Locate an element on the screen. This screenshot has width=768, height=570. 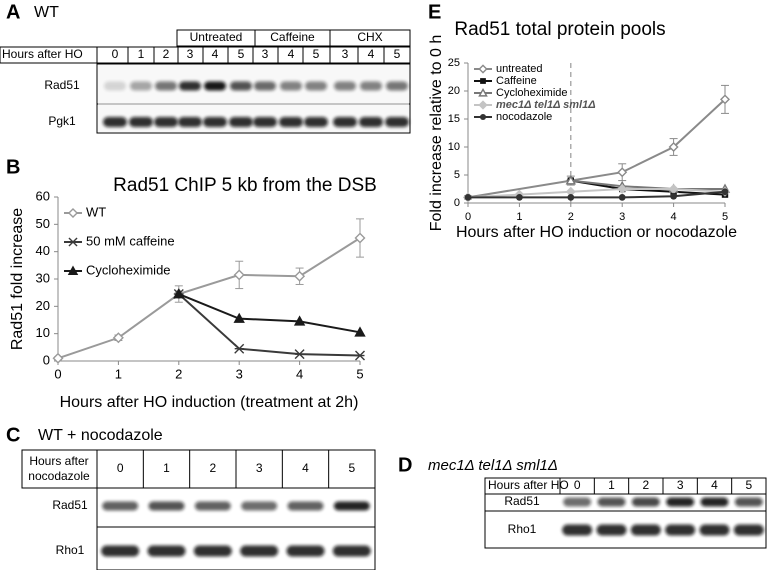
panel-title: mec1Δ tel1Δ sml1Δ is located at coordinates (493, 465).